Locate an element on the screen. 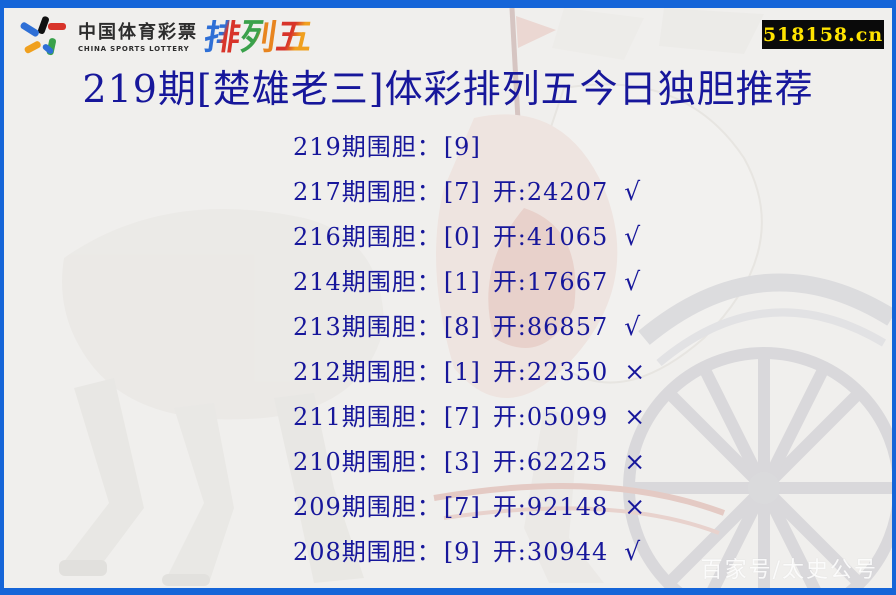  brand-name-en: CHINA SPORTS LOTTERY is located at coordinates (134, 48).